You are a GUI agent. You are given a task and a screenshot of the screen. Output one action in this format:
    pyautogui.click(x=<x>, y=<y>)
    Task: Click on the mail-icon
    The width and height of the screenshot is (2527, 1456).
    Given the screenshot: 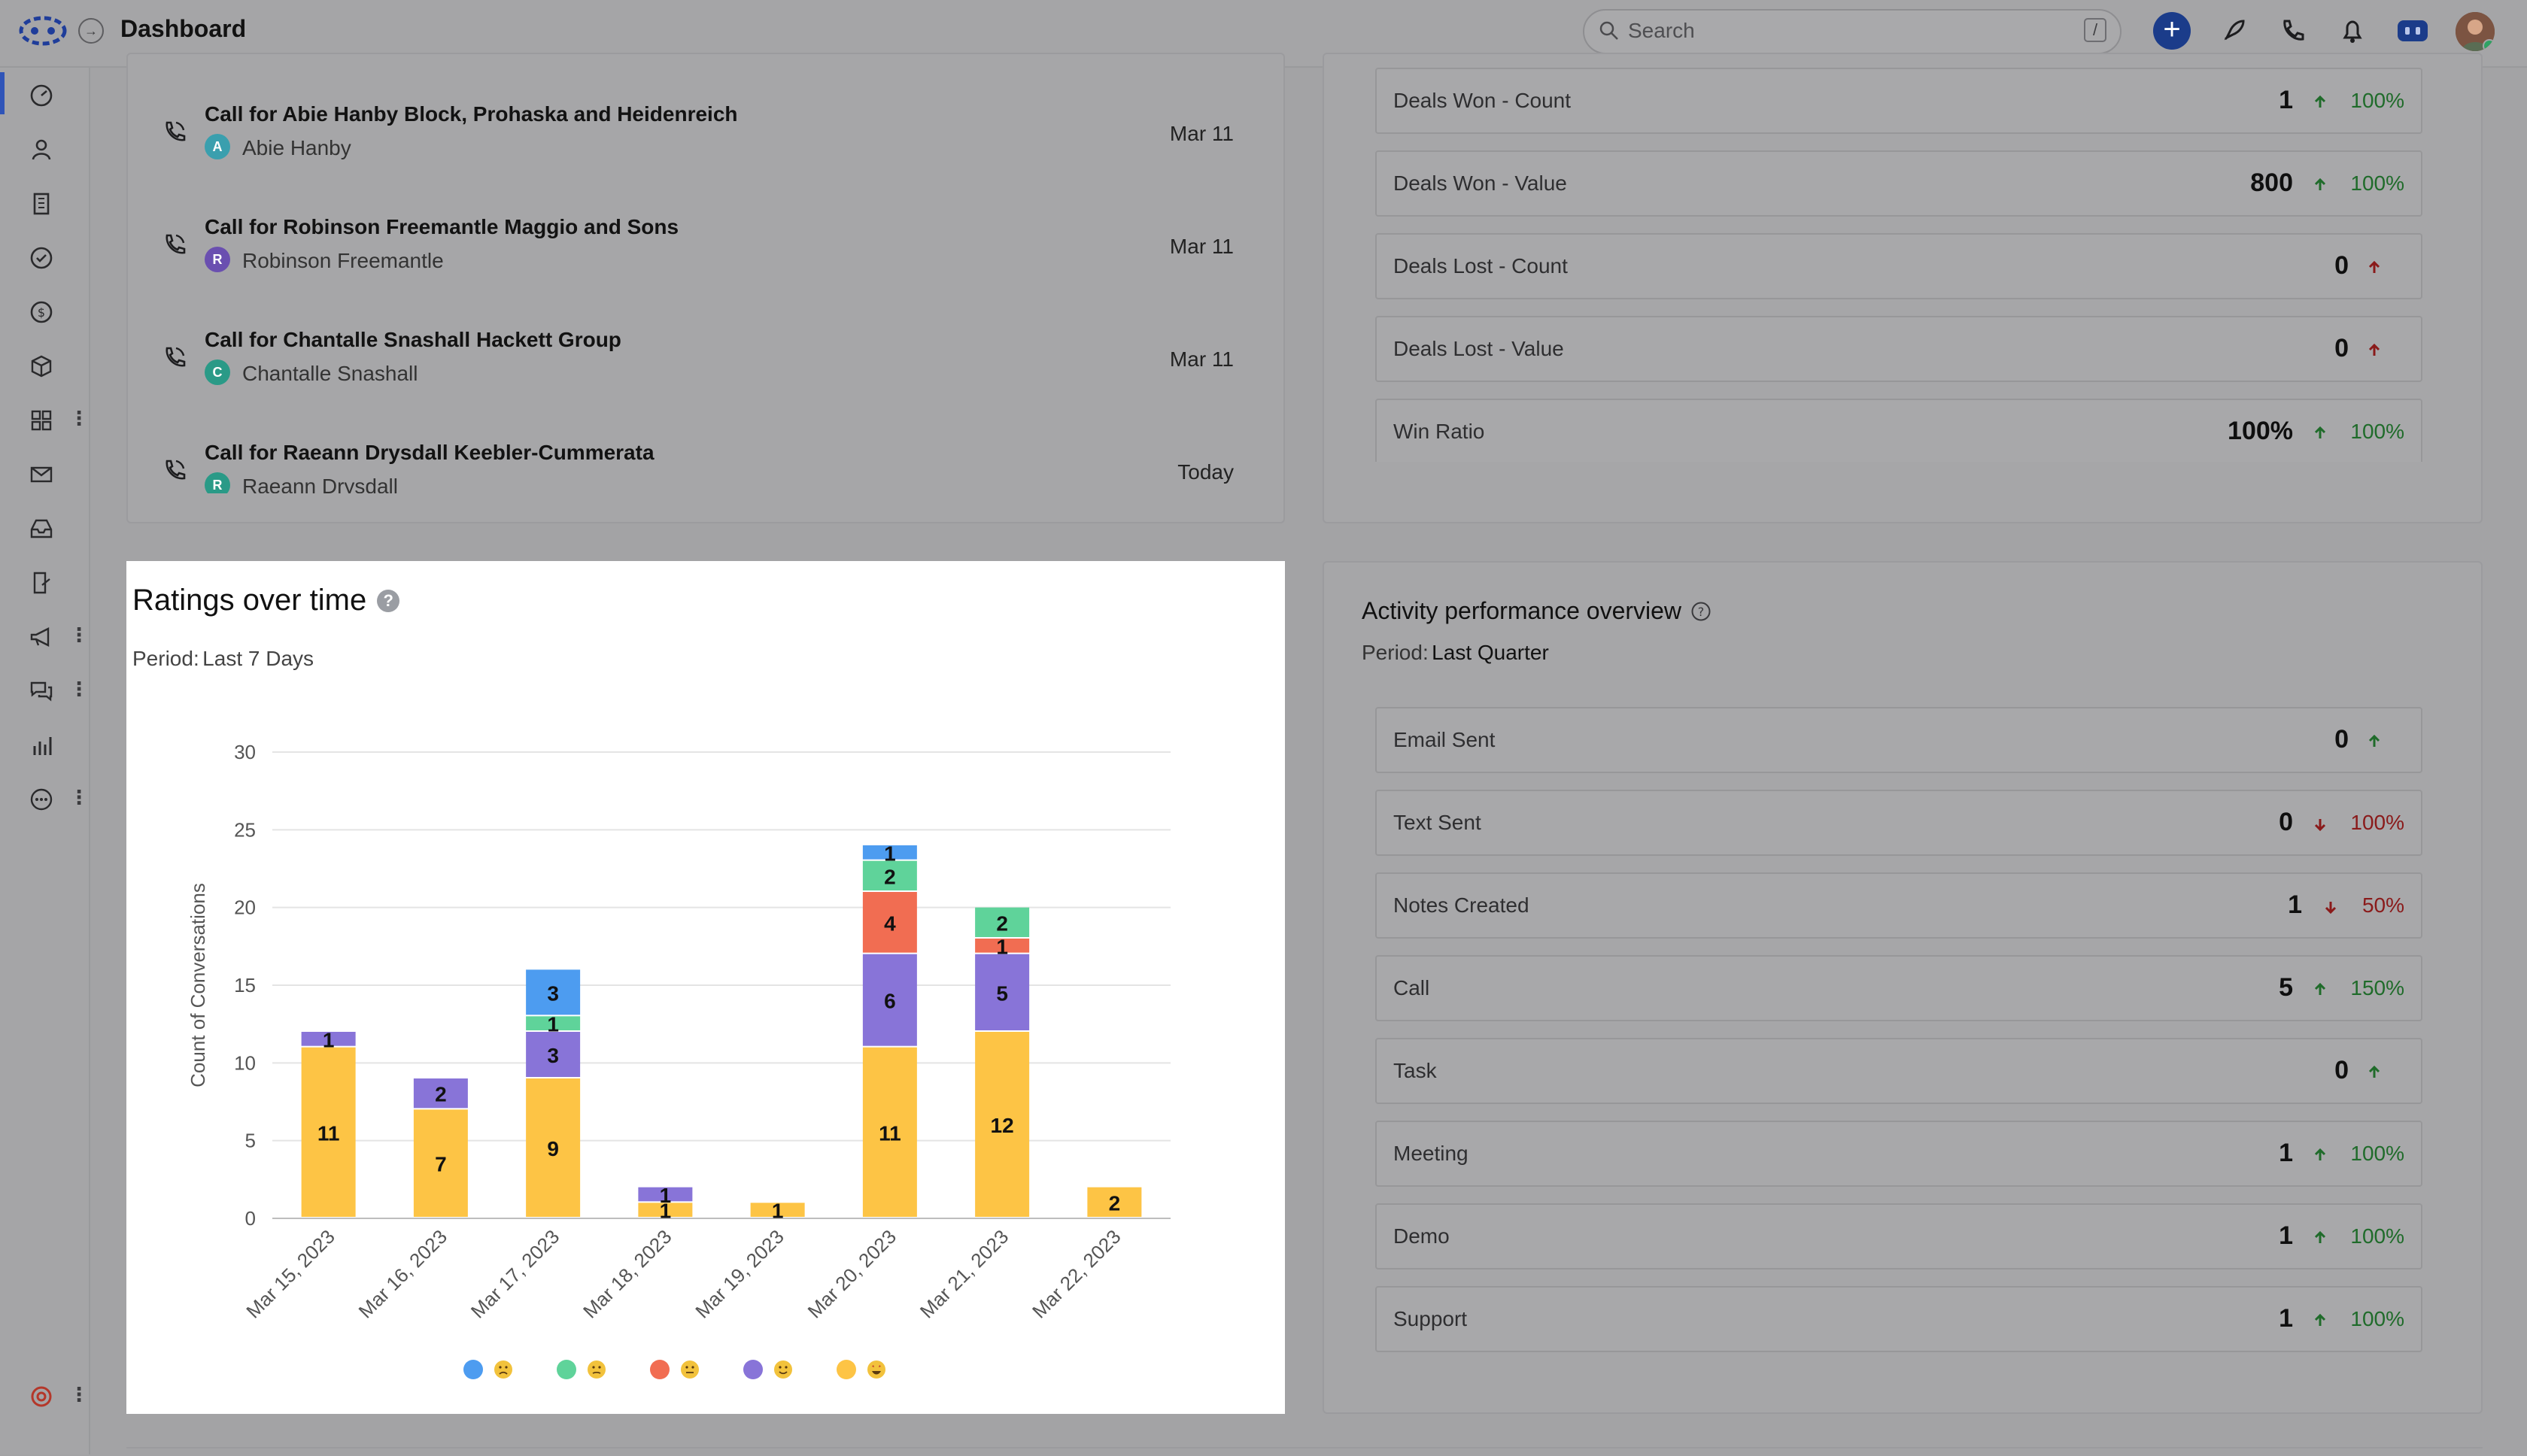 What is the action you would take?
    pyautogui.click(x=41, y=475)
    